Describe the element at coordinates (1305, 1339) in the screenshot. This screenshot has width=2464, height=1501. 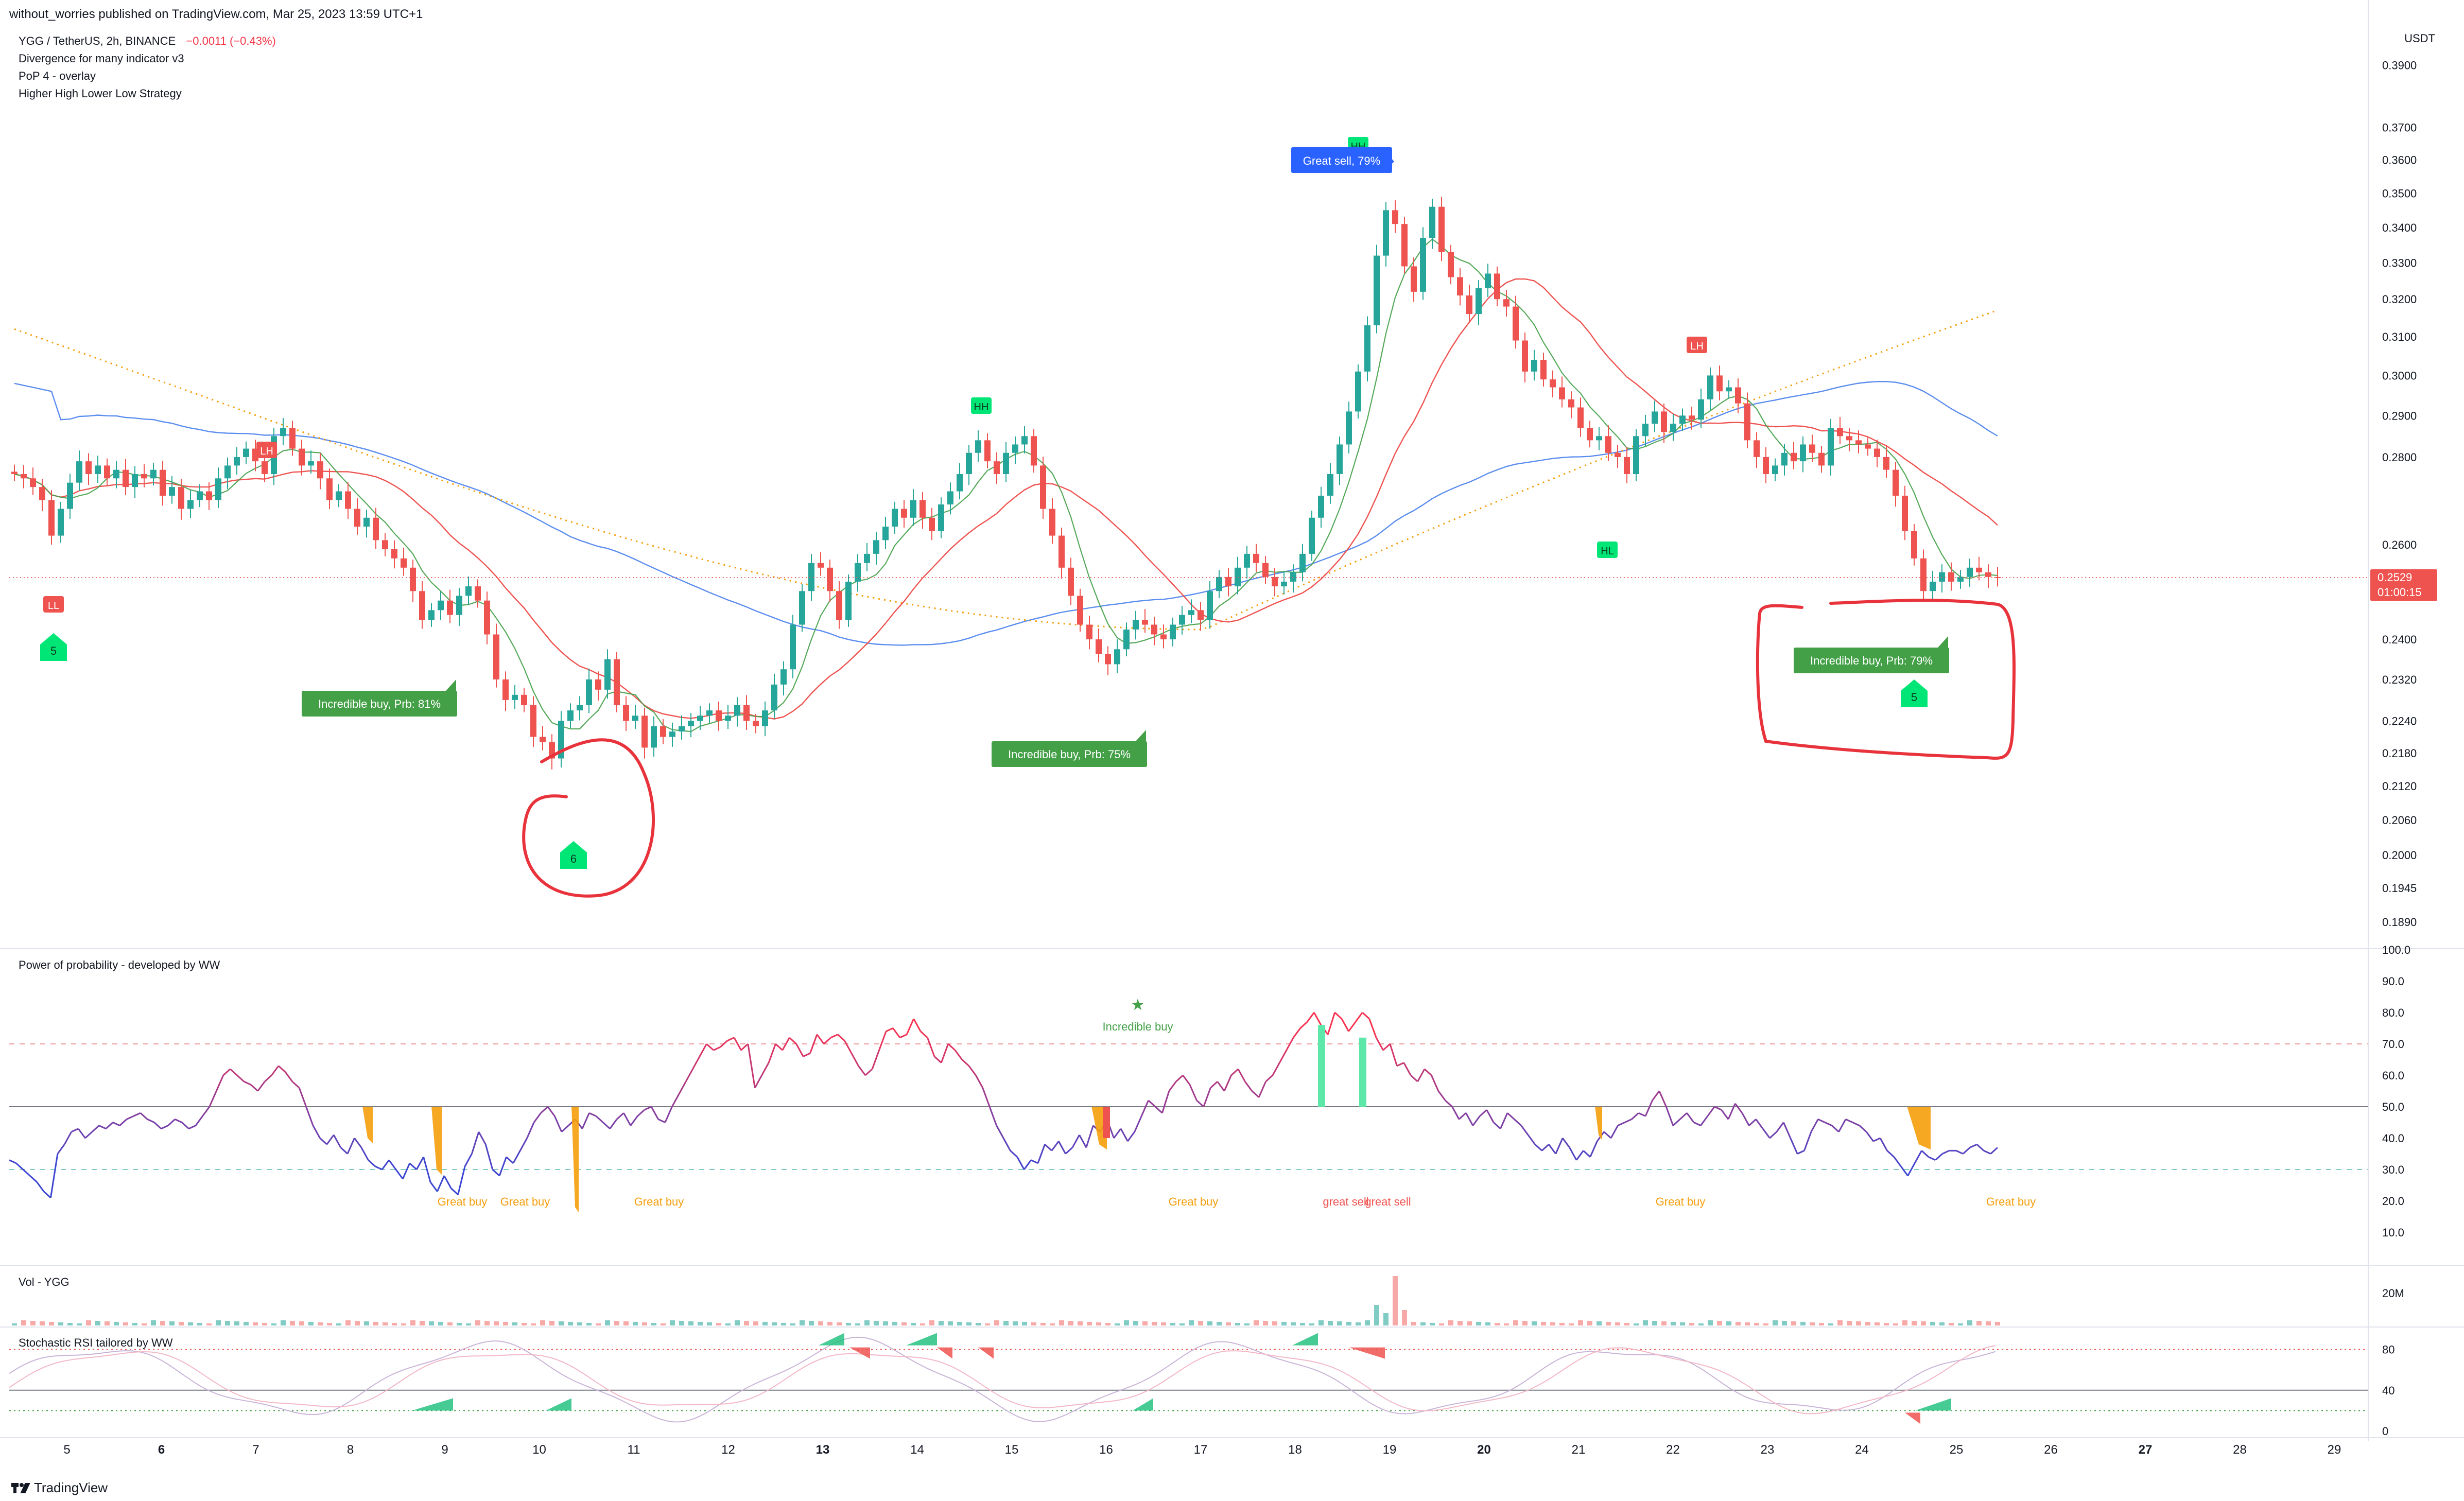
I see `stochrsi-cross-fill` at that location.